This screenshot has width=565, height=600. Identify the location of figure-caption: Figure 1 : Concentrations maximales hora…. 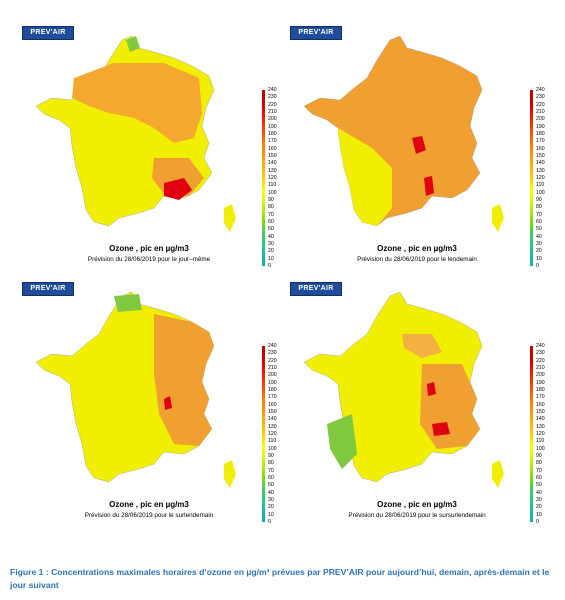
(280, 578).